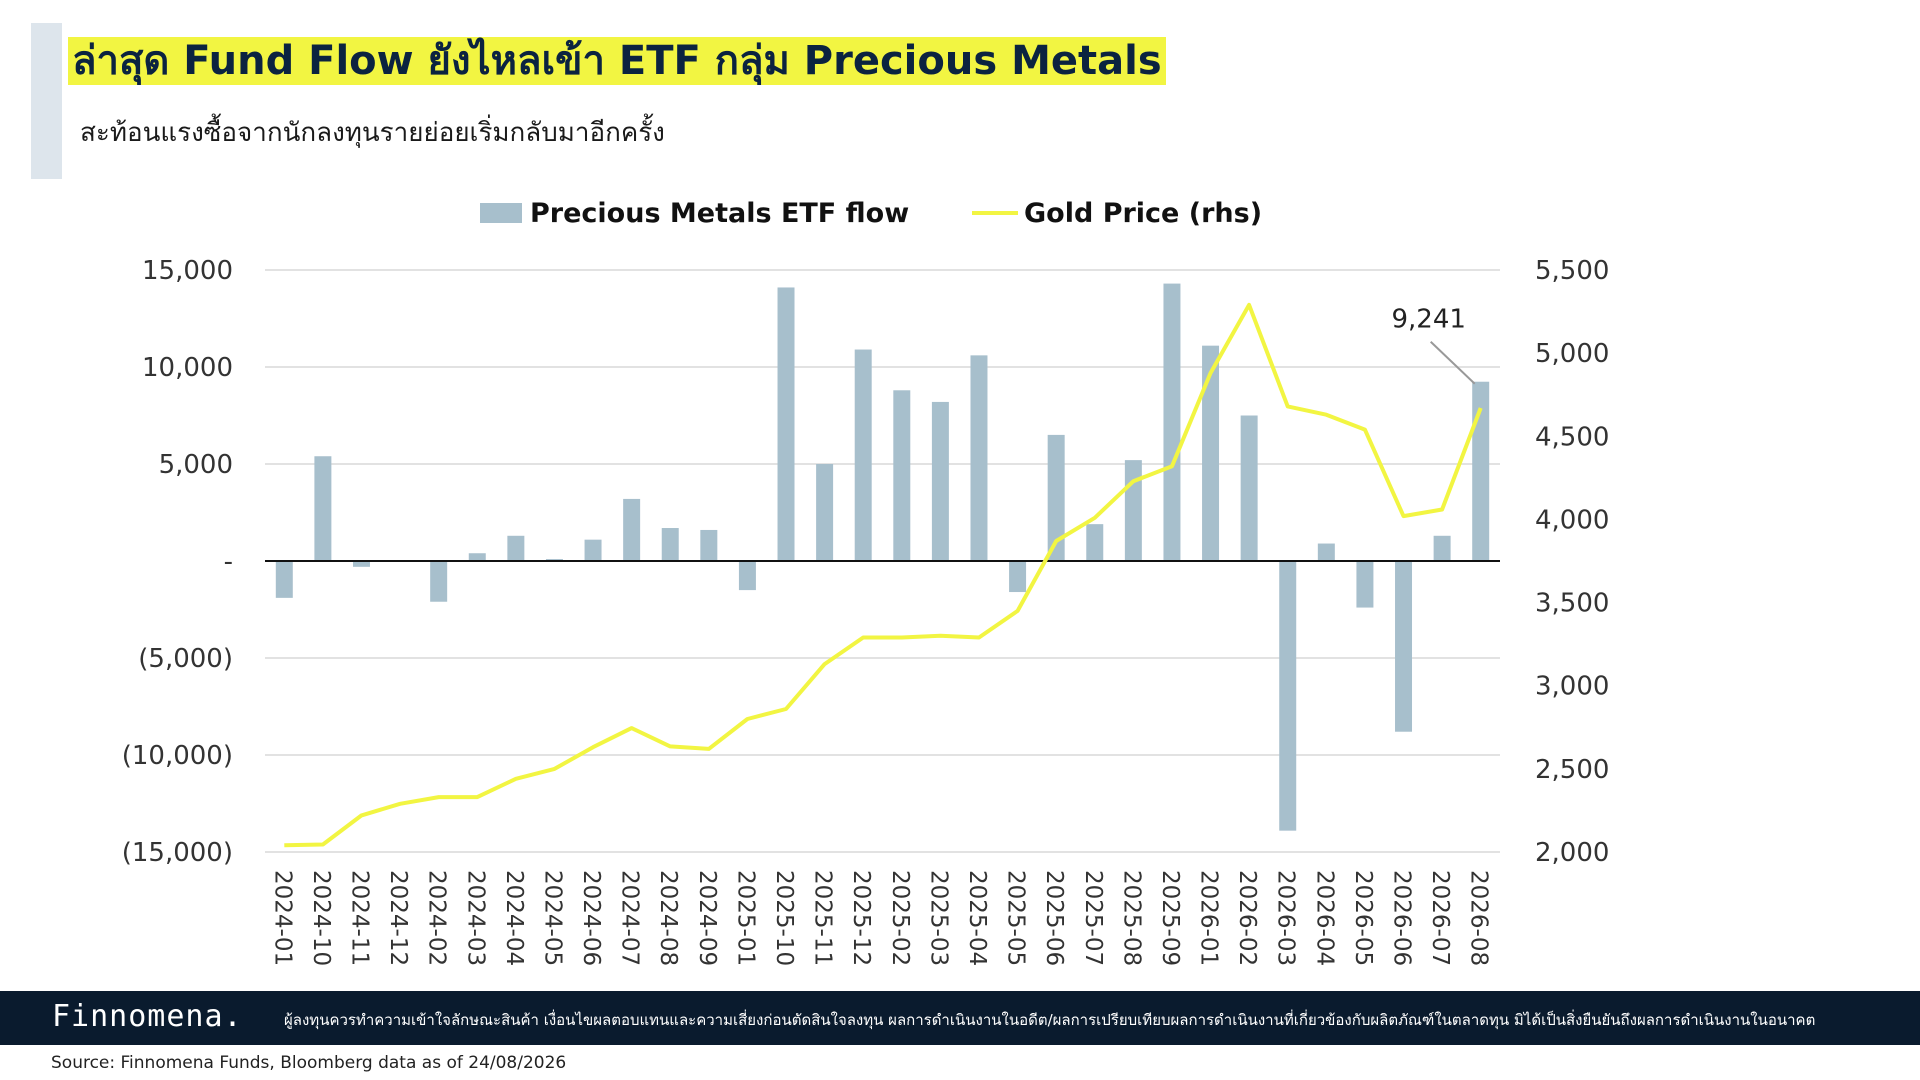 This screenshot has width=1920, height=1080. Describe the element at coordinates (398, 918) in the screenshot. I see `x-axis-tick-label: 2024-12` at that location.